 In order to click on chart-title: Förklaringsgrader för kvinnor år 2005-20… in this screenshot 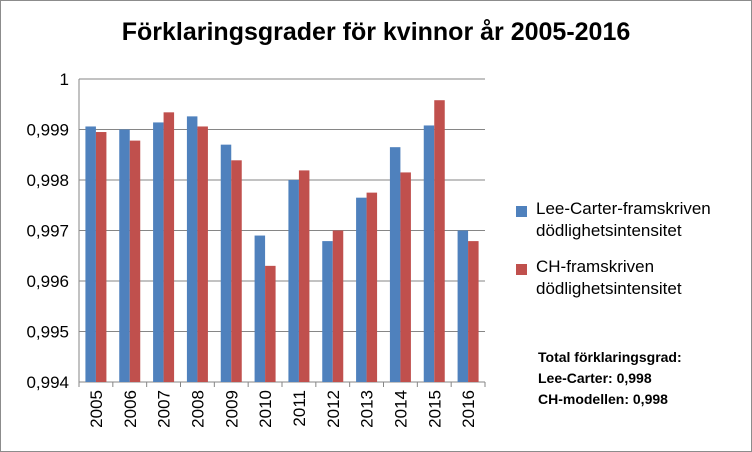, I will do `click(376, 32)`.